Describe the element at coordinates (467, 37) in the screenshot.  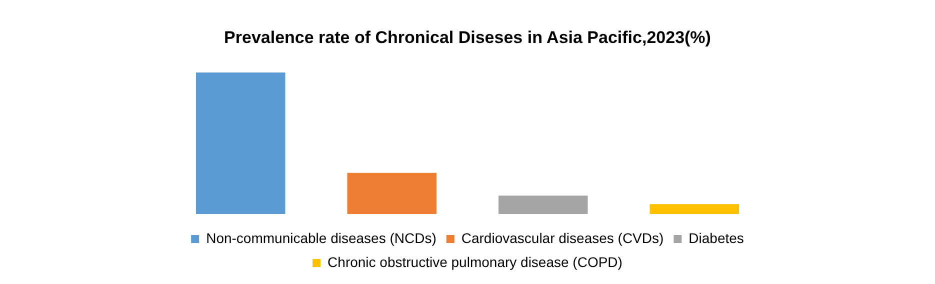
I see `chart-title: Prevalence rate of Chronical Diseses in Asia Pacific,2023(%)` at that location.